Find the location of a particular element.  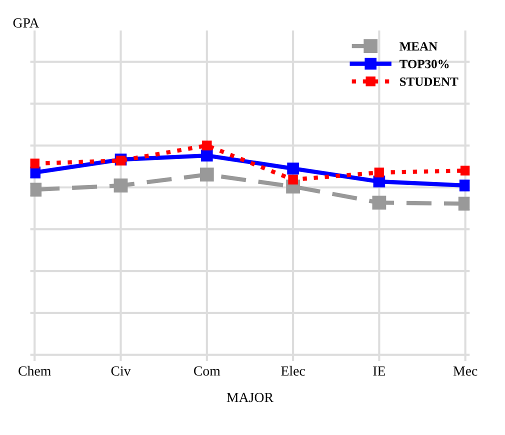

x-tick-label: Com is located at coordinates (207, 371).